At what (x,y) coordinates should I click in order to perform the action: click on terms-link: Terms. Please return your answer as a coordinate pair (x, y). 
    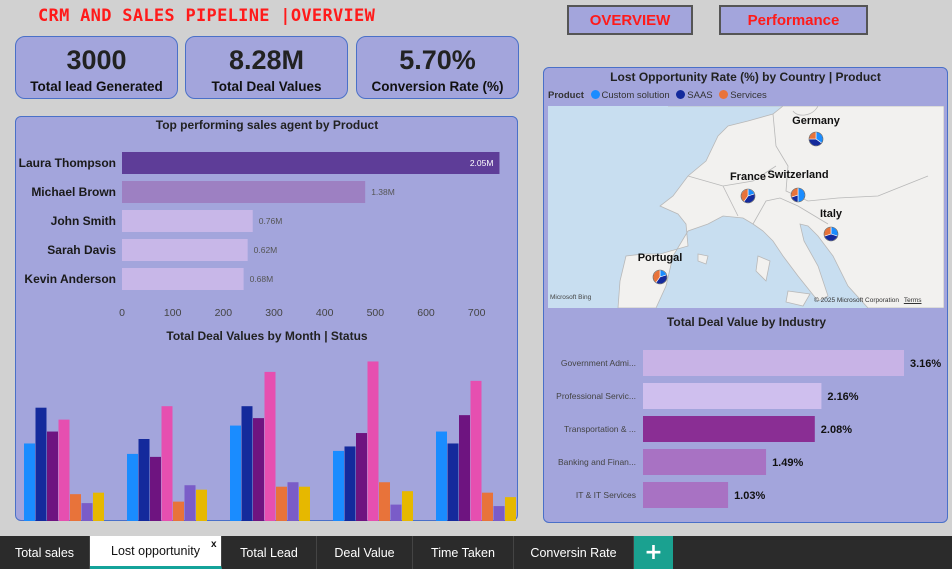
    Looking at the image, I should click on (912, 300).